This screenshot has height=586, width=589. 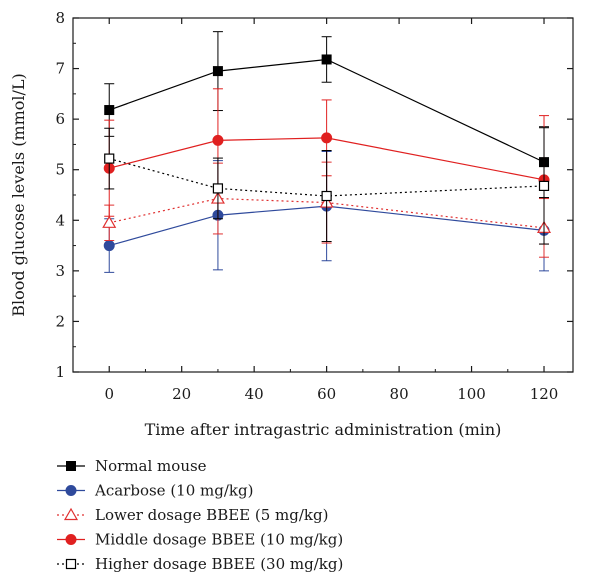 What do you see at coordinates (60, 119) in the screenshot?
I see `y-tick-label: 6` at bounding box center [60, 119].